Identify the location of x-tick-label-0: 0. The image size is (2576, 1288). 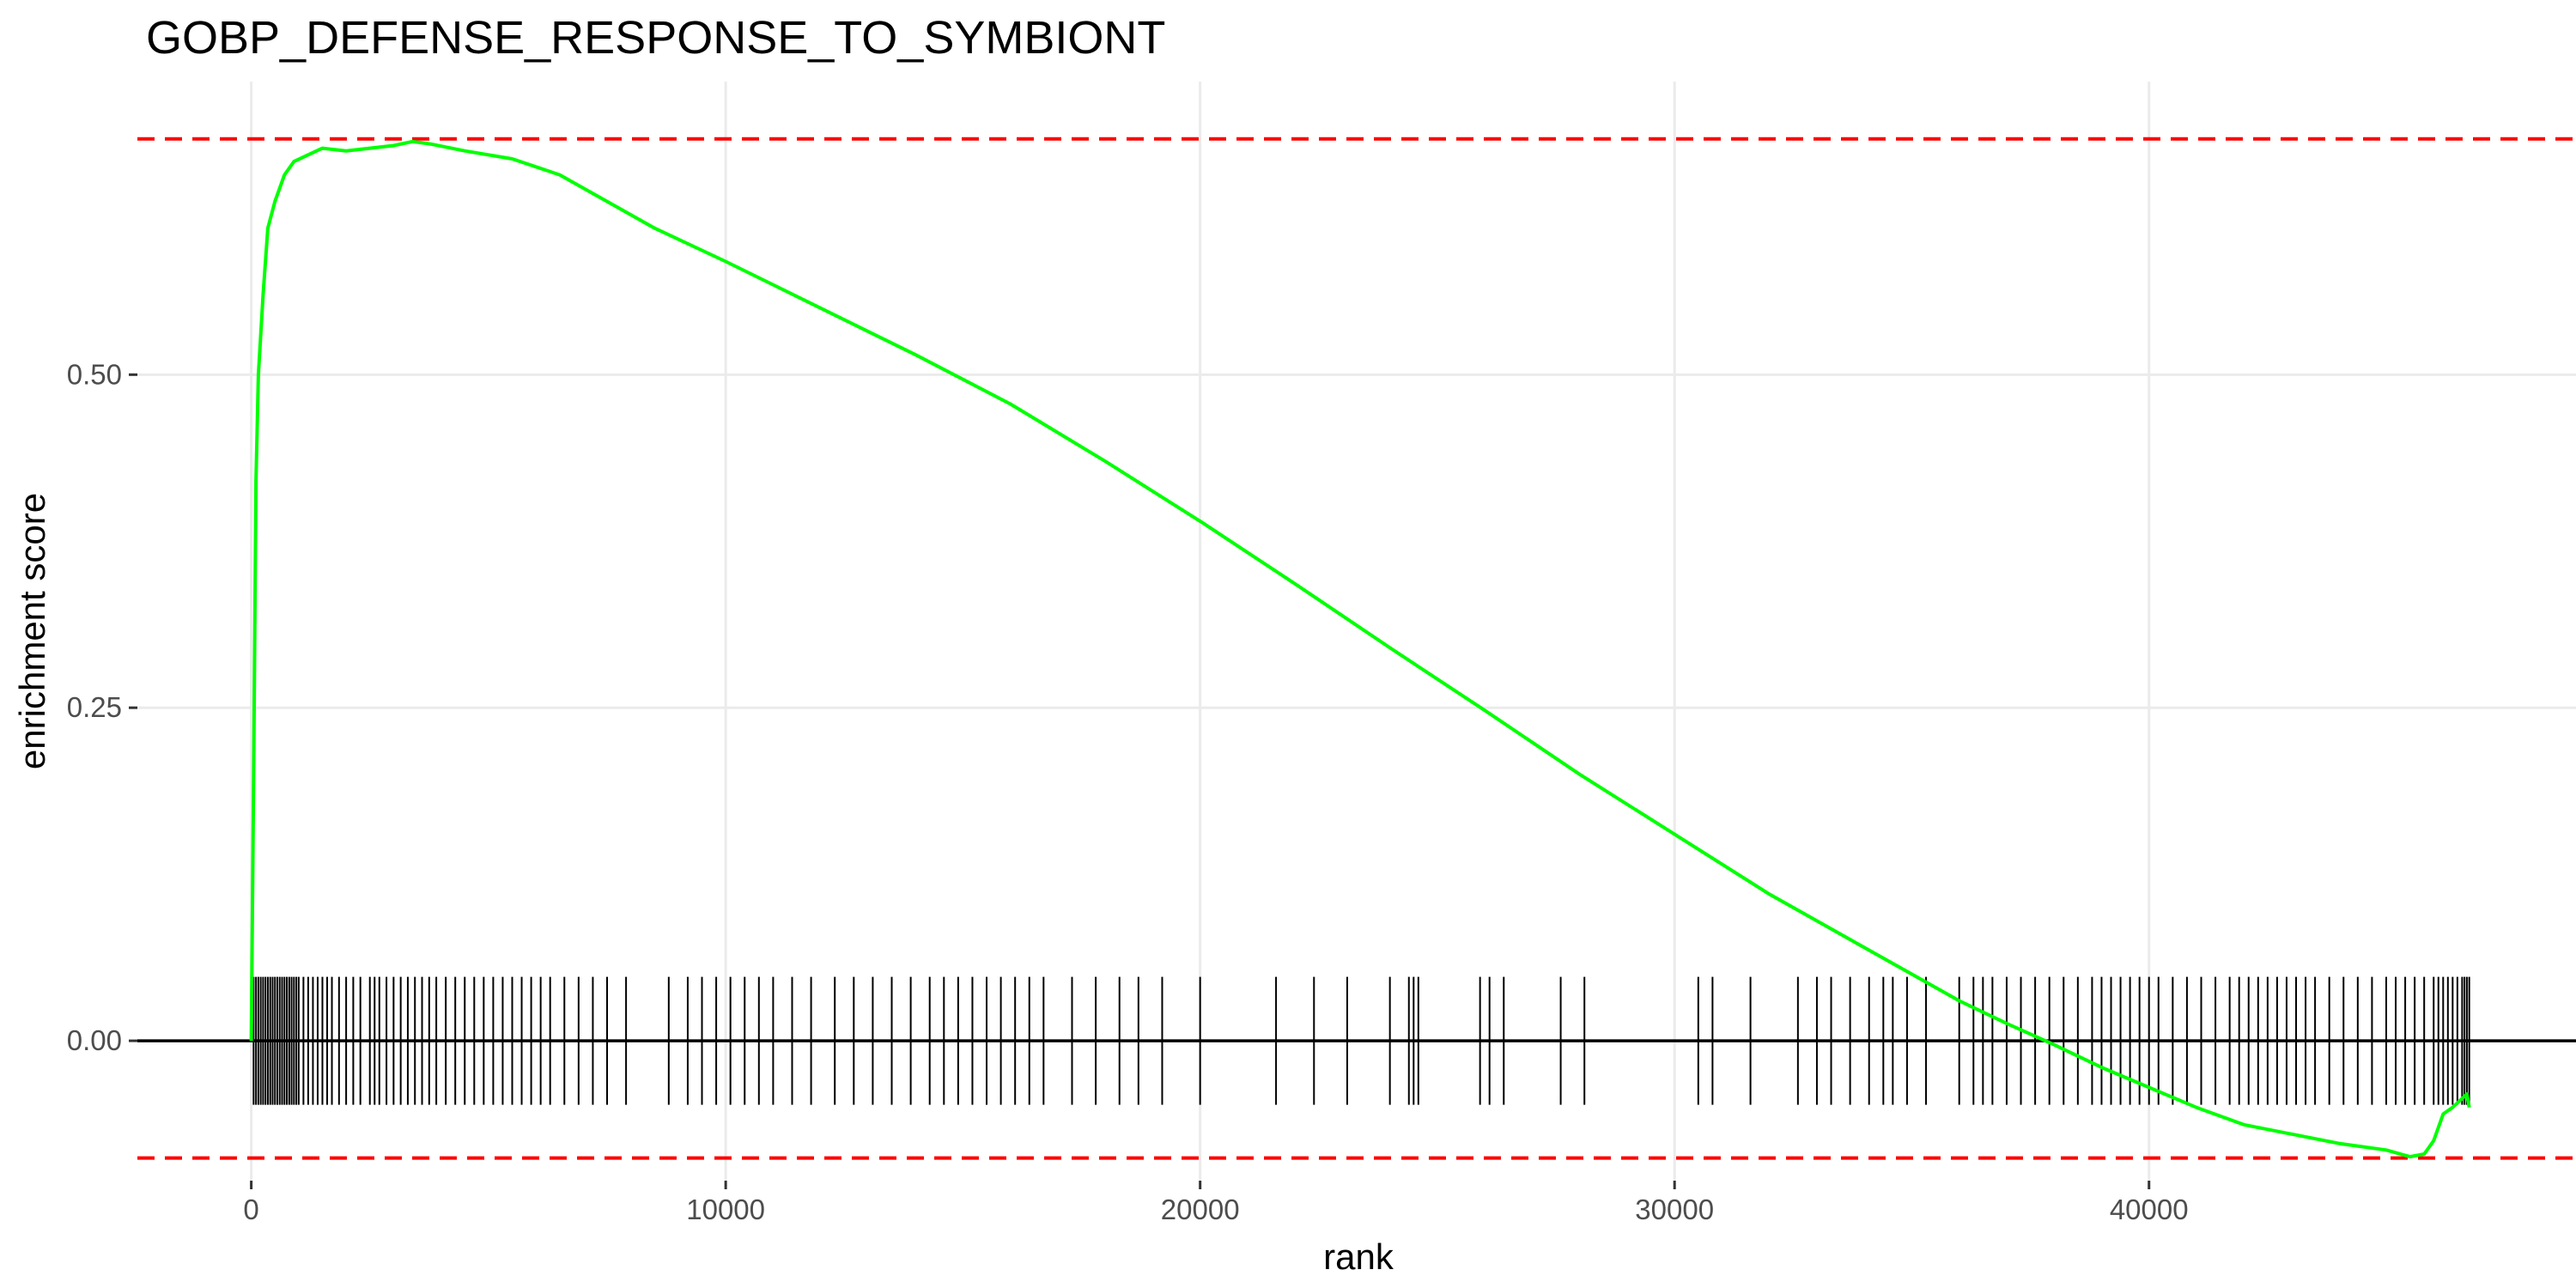
(251, 1210).